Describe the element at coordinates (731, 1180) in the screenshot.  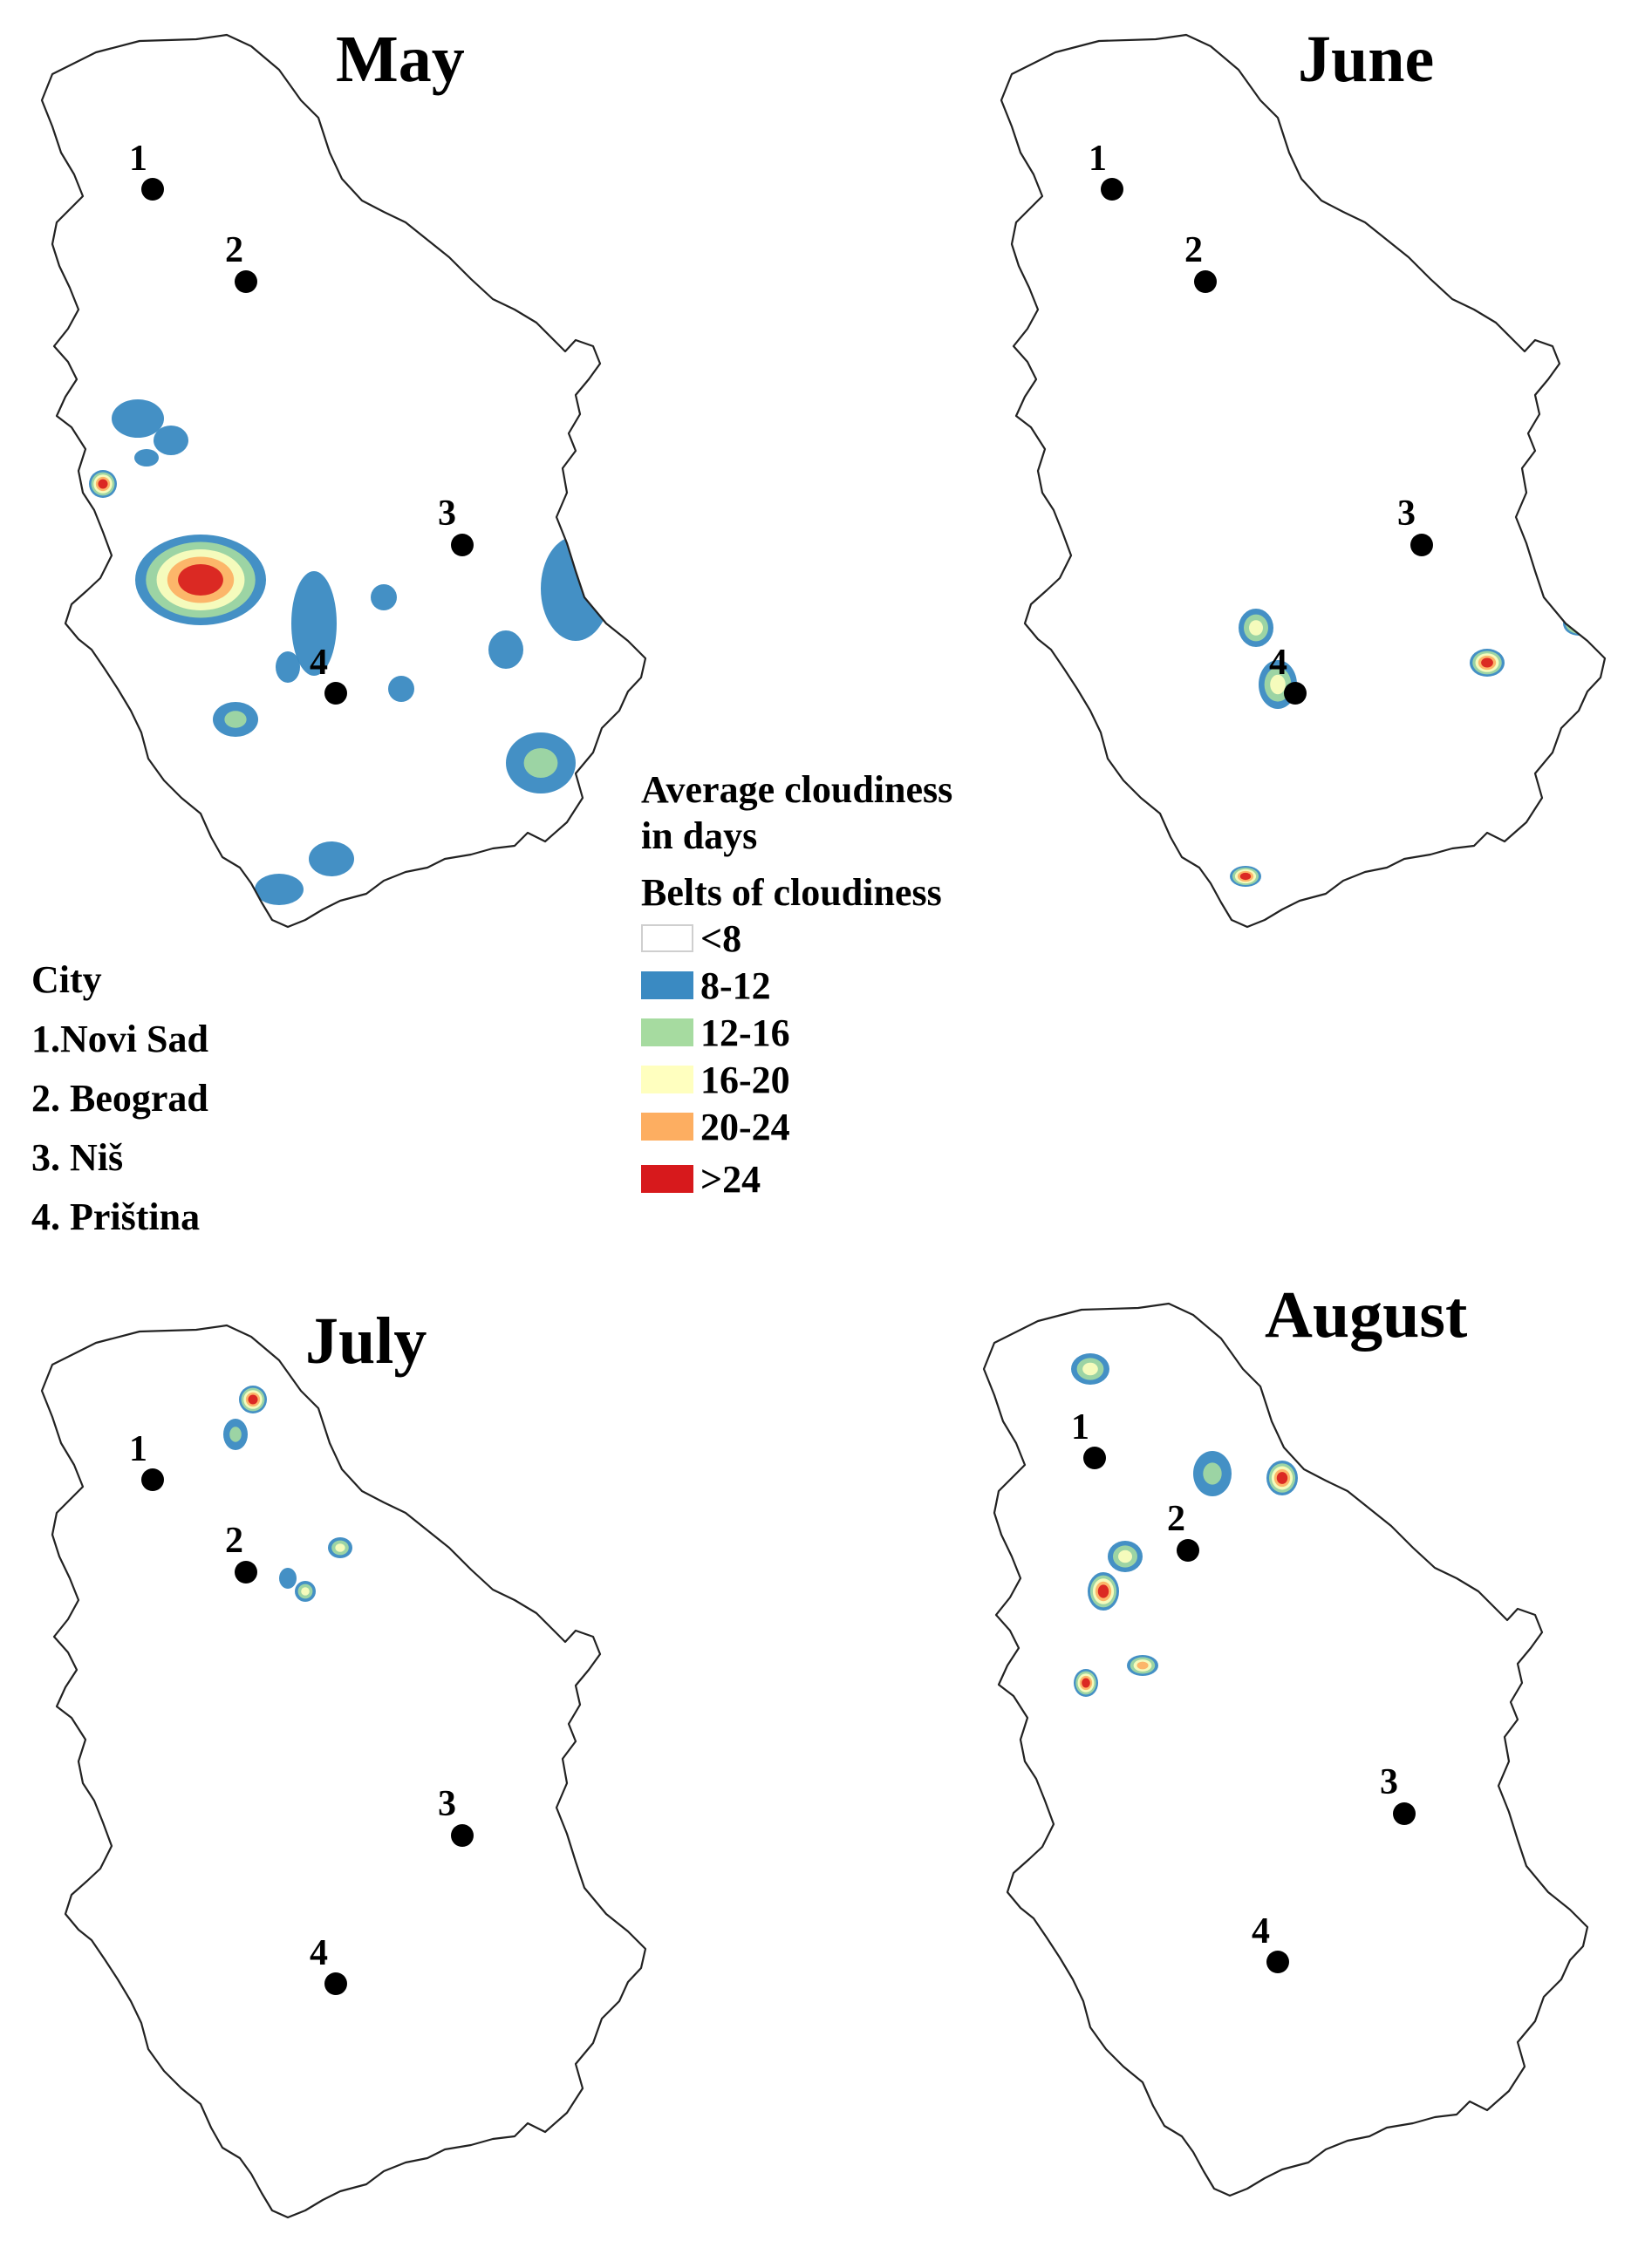
I see `legend-label-gt24: >24` at that location.